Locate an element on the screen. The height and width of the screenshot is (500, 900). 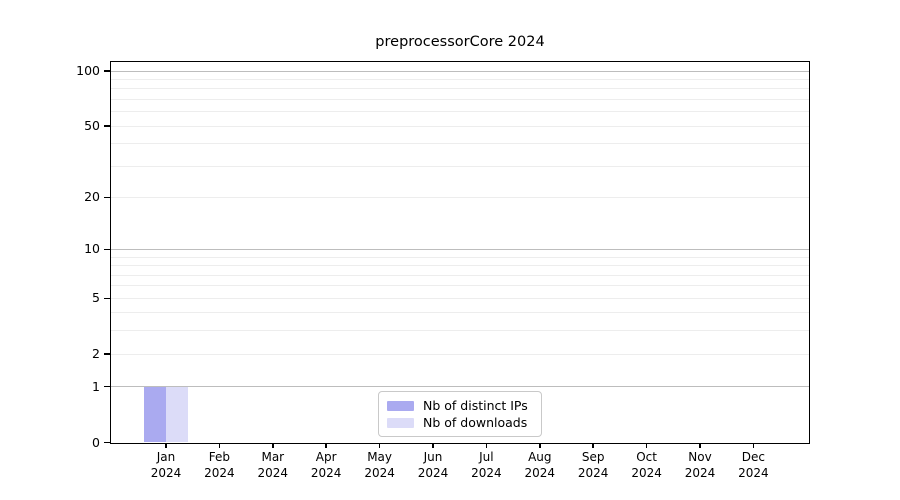
x-tick-label: Dec 2024 is located at coordinates (753, 465).